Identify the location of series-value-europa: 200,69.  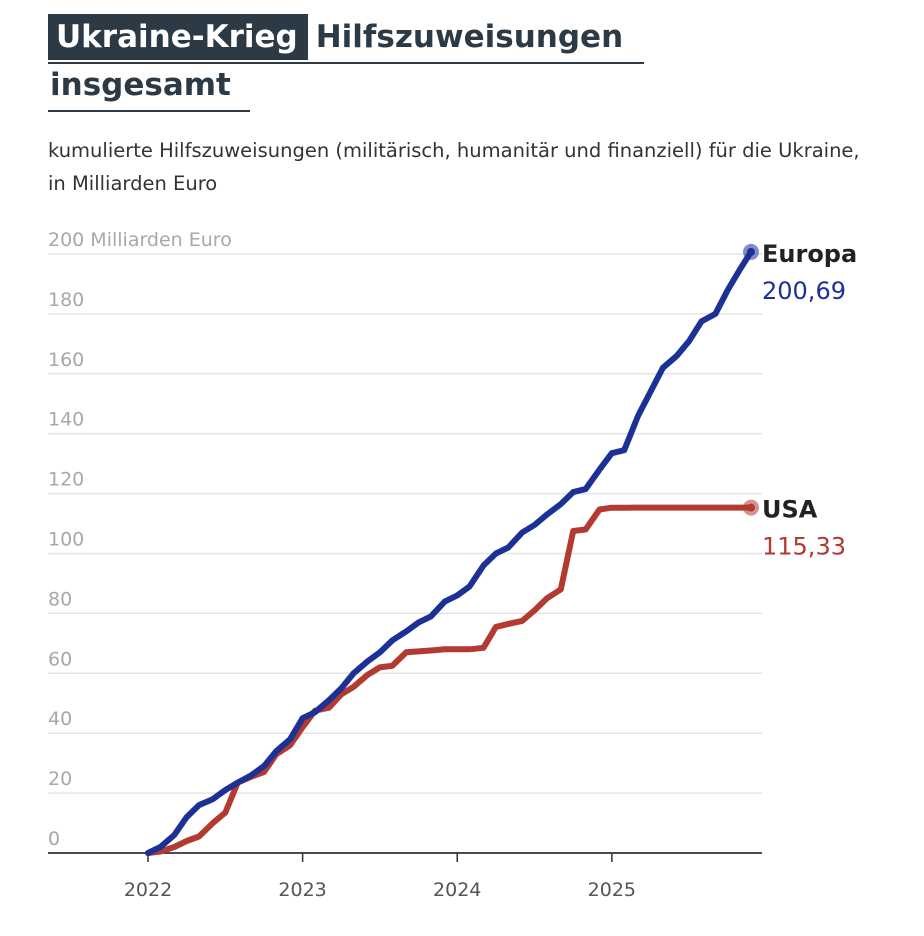
(804, 291).